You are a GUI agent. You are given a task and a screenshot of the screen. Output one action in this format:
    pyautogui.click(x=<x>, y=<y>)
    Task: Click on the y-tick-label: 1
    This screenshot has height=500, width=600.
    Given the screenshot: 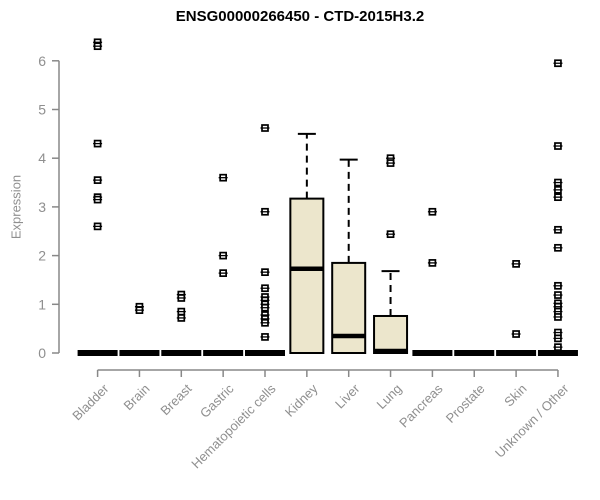 What is the action you would take?
    pyautogui.click(x=42, y=304)
    